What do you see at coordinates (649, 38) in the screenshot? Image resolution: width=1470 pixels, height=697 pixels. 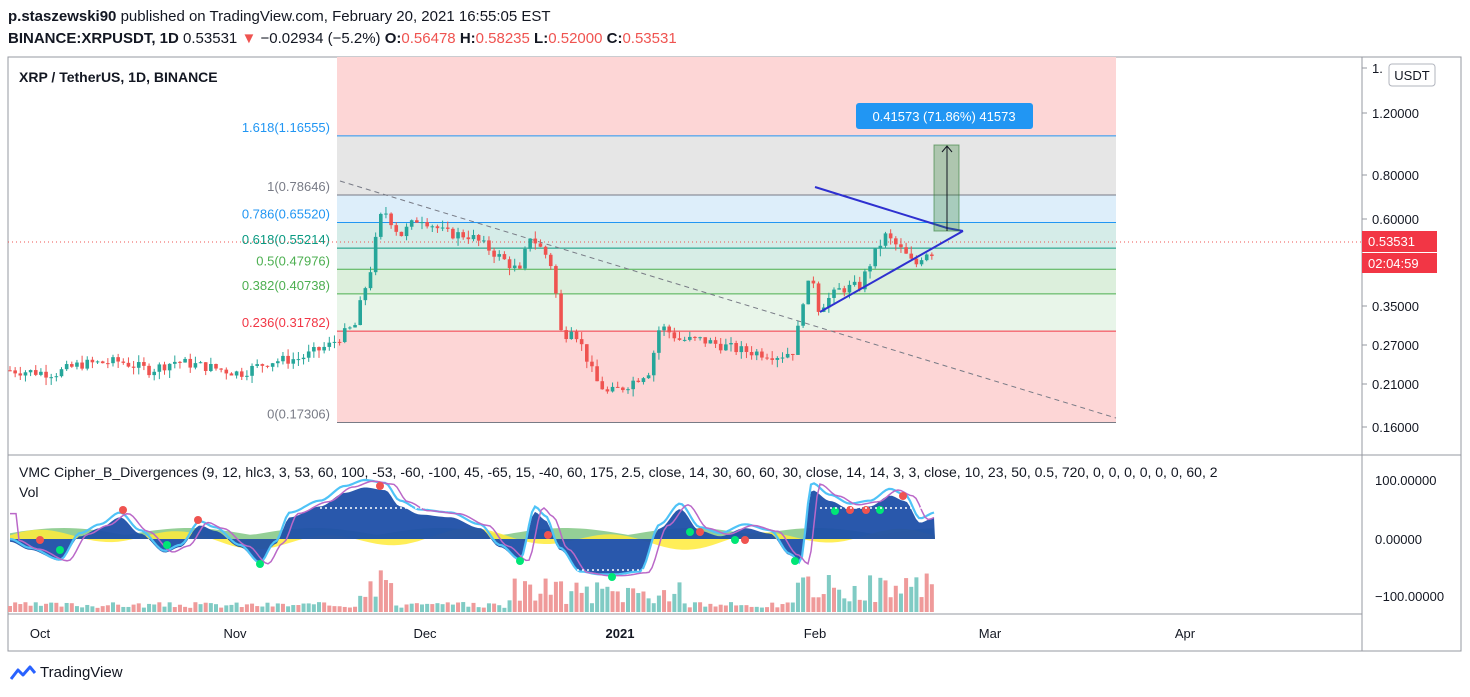 I see `close-value: 0.53531` at bounding box center [649, 38].